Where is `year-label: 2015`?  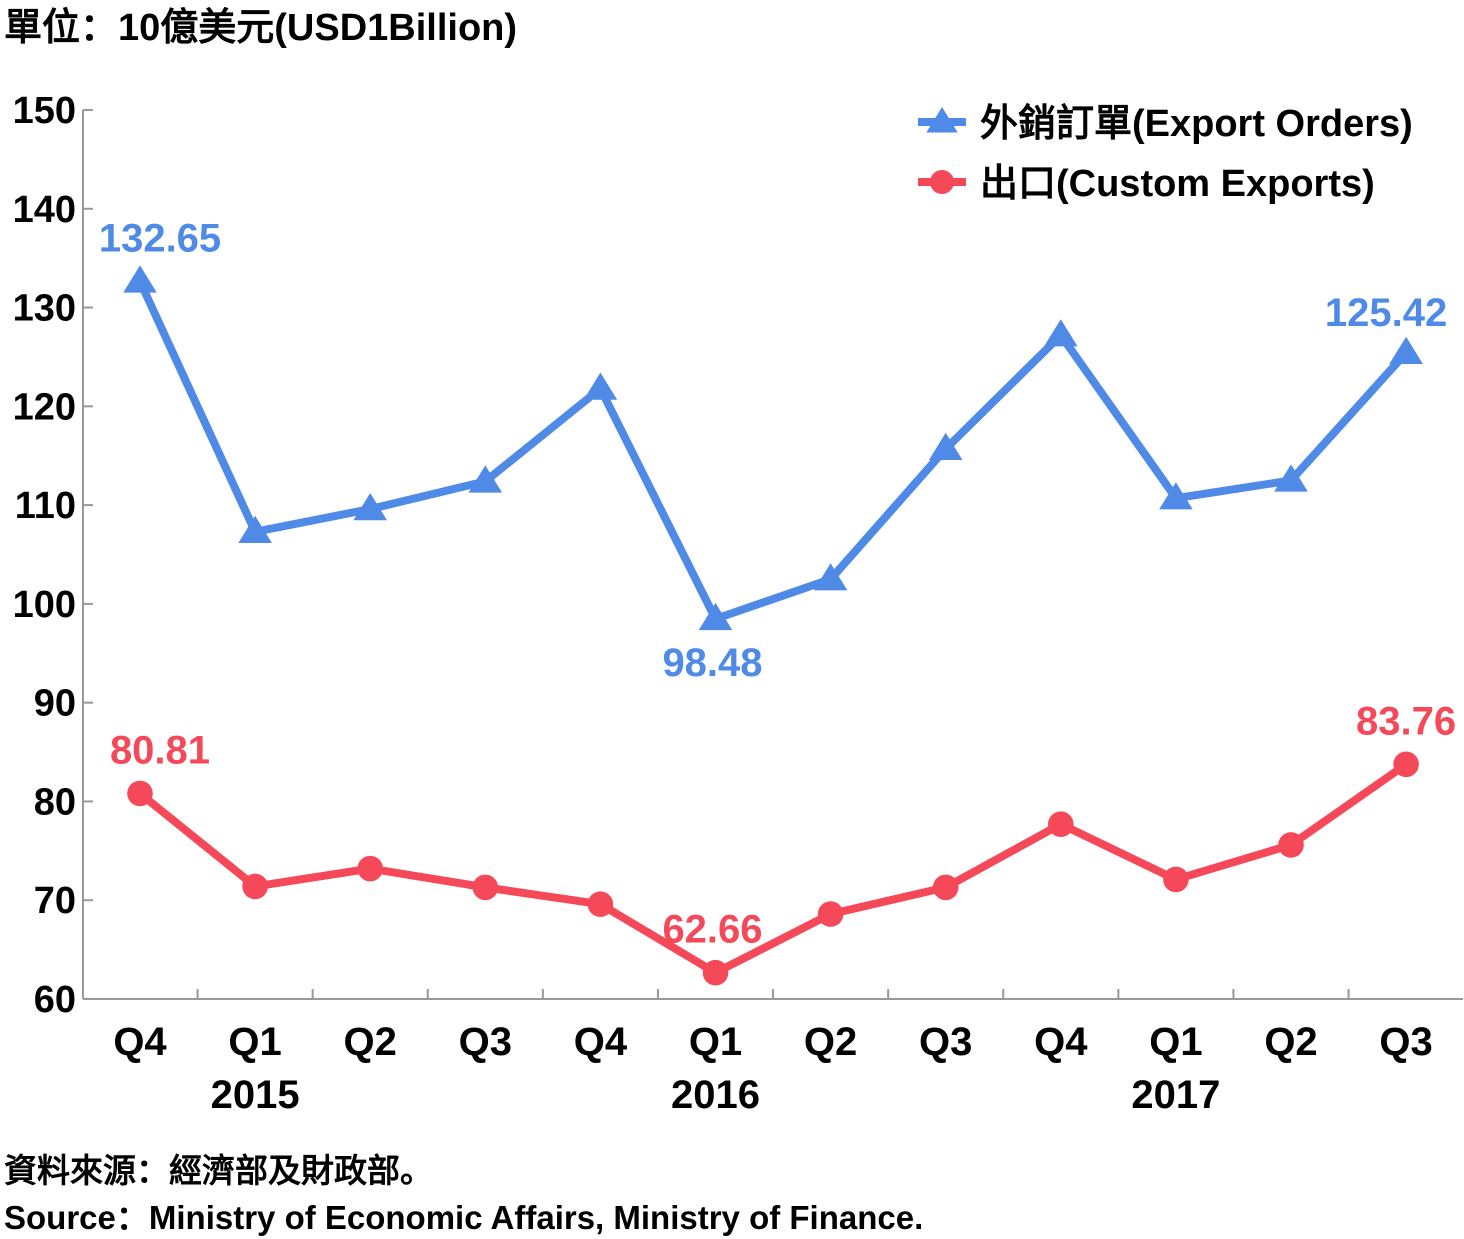 year-label: 2015 is located at coordinates (255, 1095).